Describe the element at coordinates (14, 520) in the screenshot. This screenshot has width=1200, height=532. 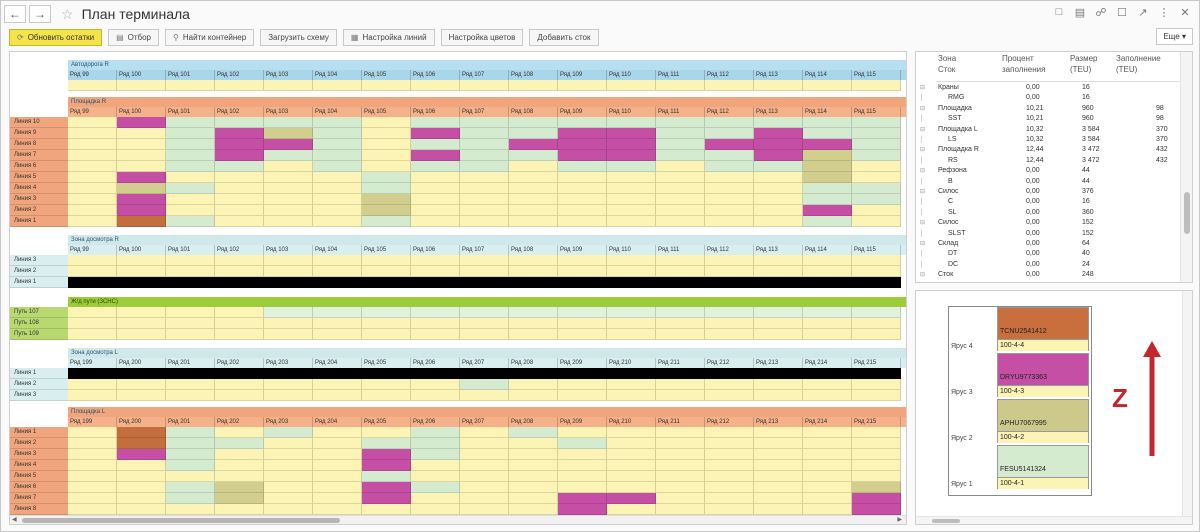
I see `scroll-left-icon: ◀` at that location.